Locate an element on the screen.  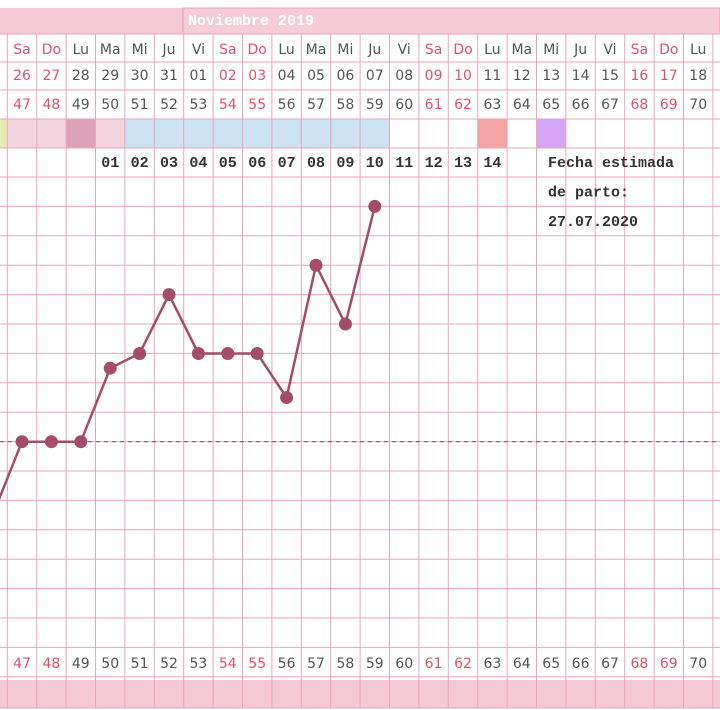
day-number: 06 is located at coordinates (257, 163).